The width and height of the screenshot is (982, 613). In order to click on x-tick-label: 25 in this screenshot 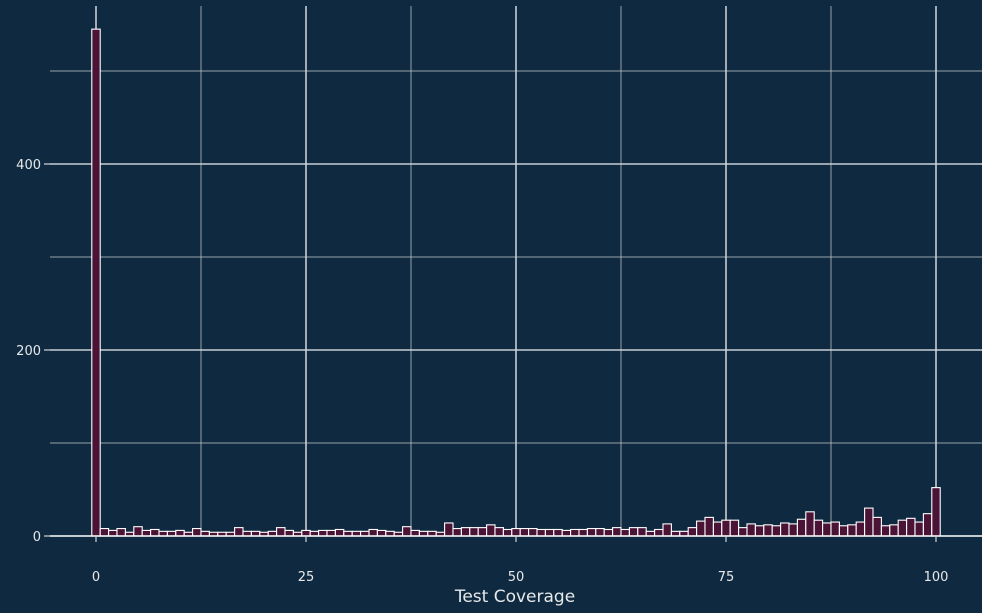, I will do `click(306, 577)`.